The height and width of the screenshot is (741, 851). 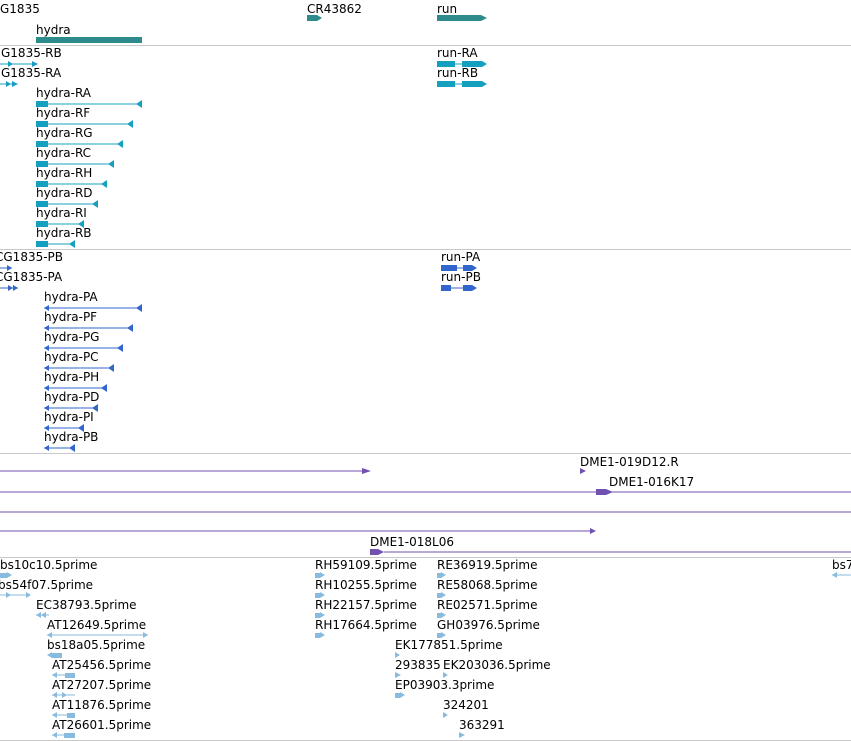 I want to click on est-label: bs10c10.5prime, so click(x=49, y=565).